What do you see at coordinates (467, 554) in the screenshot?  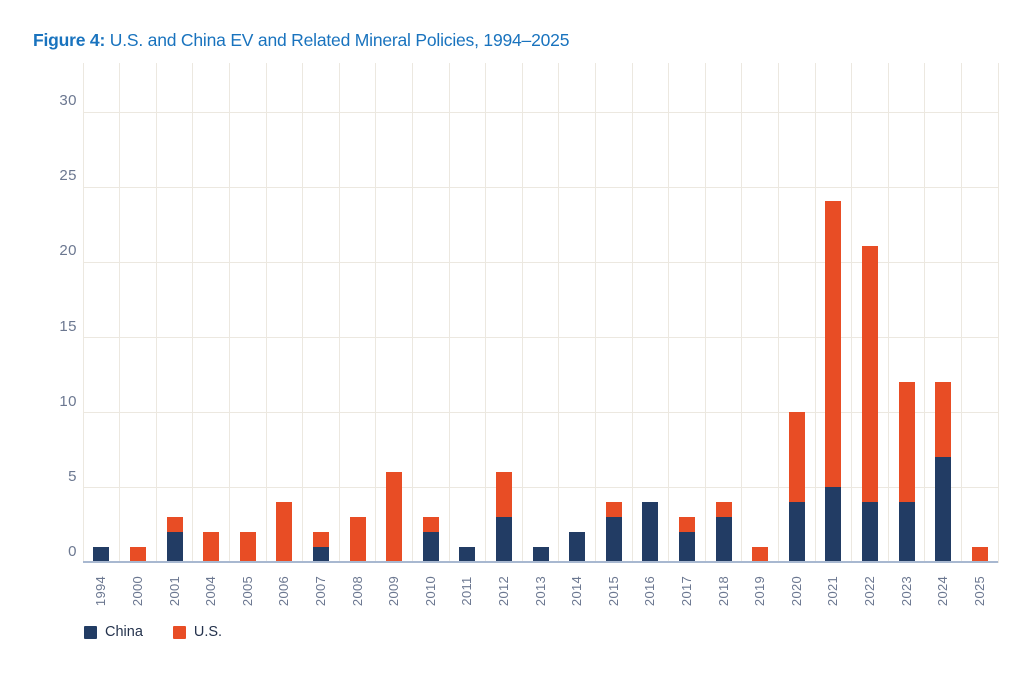 I see `bar-segment-china-2011` at bounding box center [467, 554].